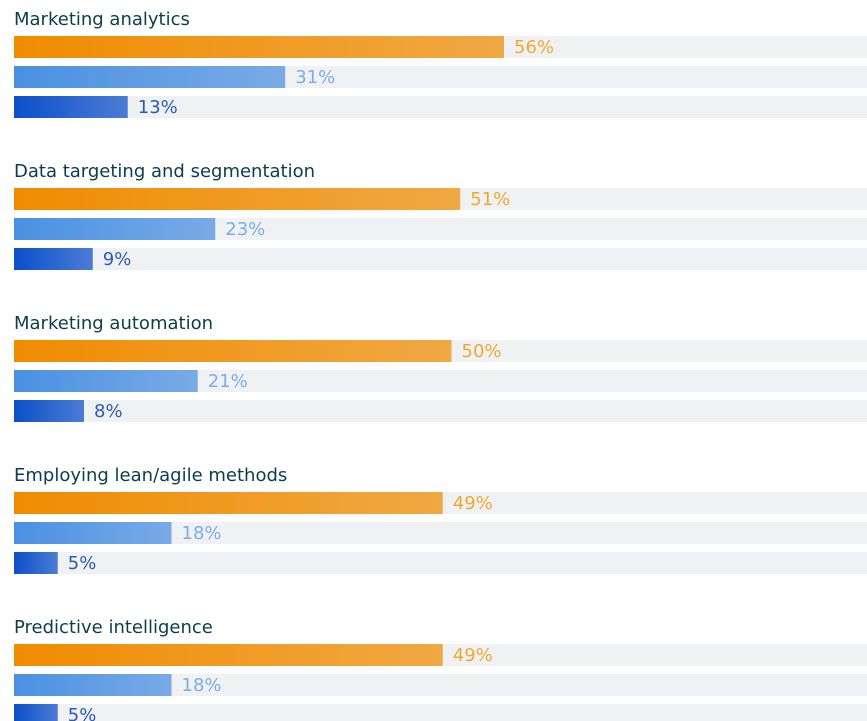 The width and height of the screenshot is (867, 721). What do you see at coordinates (108, 411) in the screenshot?
I see `value-label: 8%` at bounding box center [108, 411].